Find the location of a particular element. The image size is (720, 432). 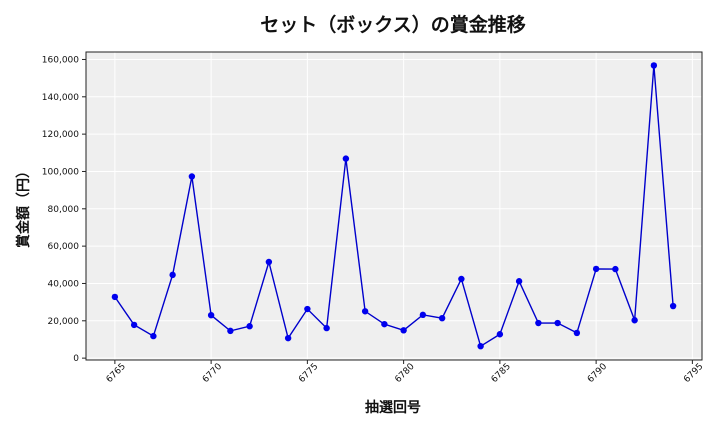

chart-title: セット（ボックス）の賞金推移 is located at coordinates (392, 24).